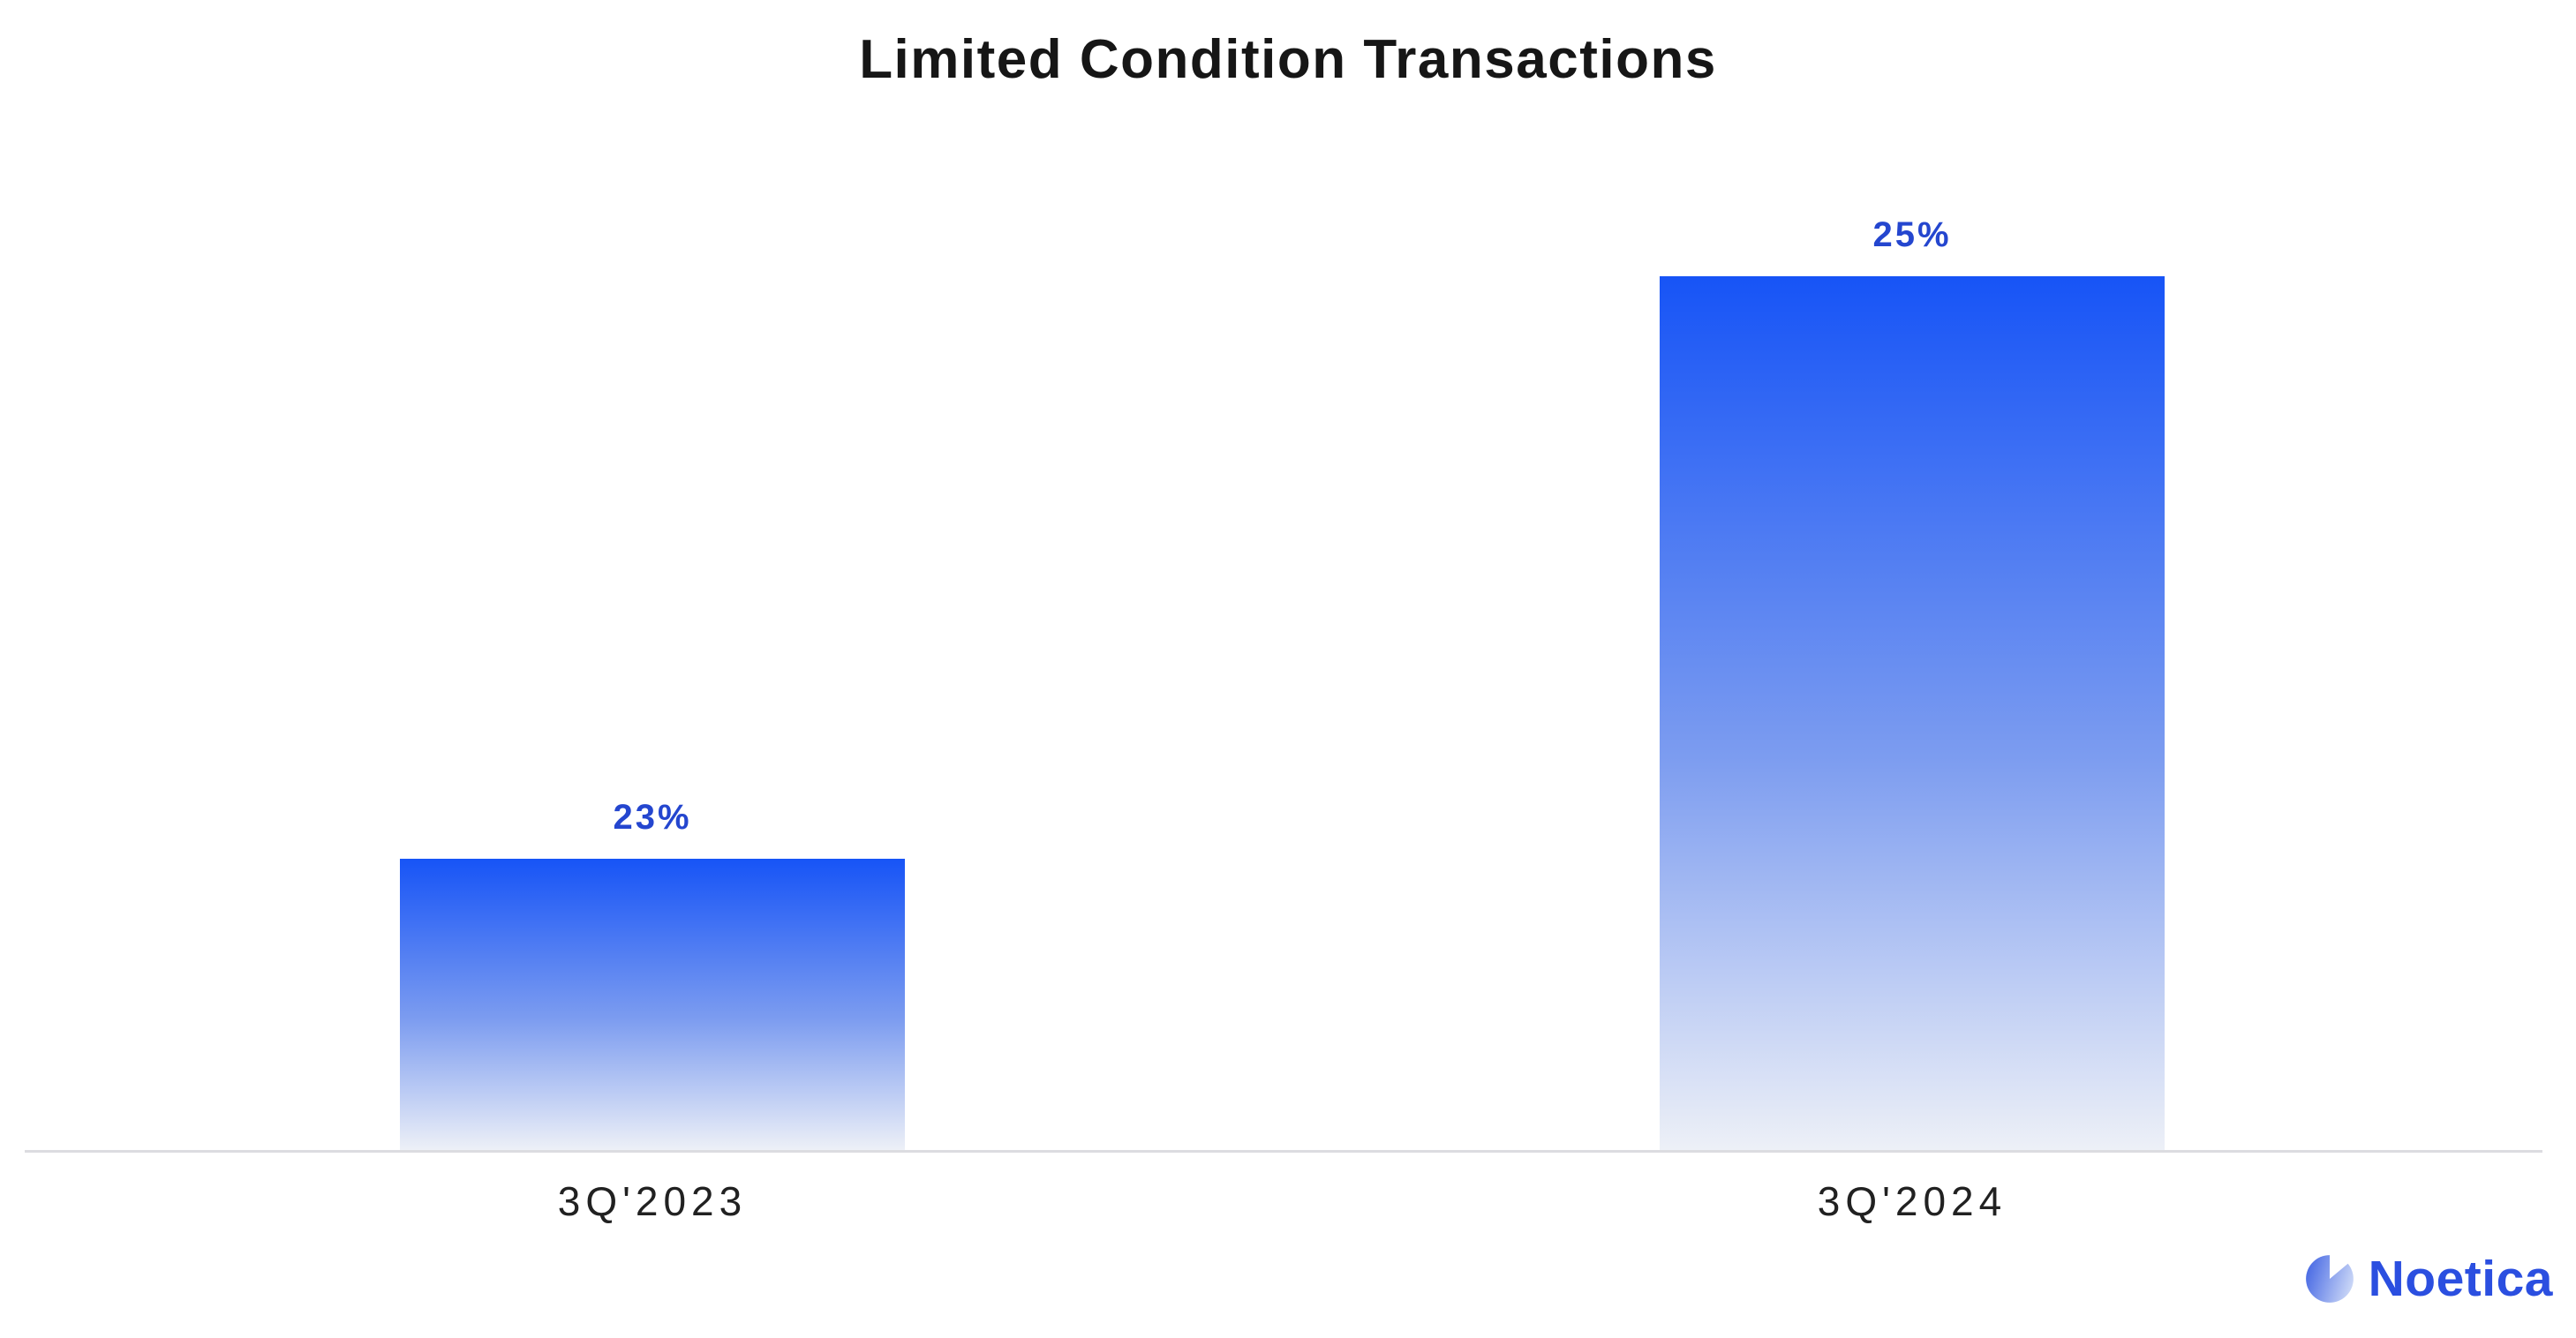 The height and width of the screenshot is (1338, 2576). Describe the element at coordinates (1913, 713) in the screenshot. I see `bar-3q2024` at that location.